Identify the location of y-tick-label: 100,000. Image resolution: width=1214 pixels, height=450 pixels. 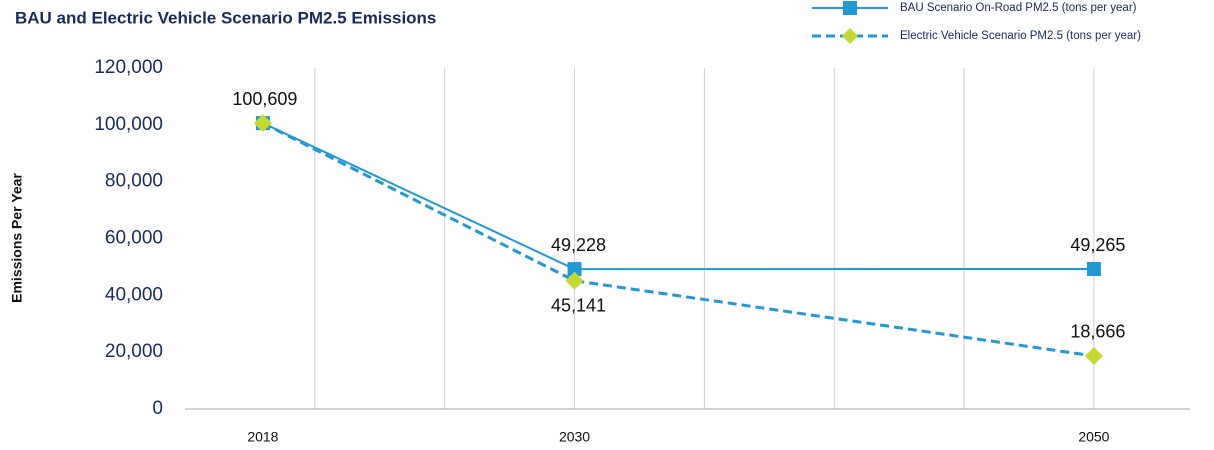
(128, 124).